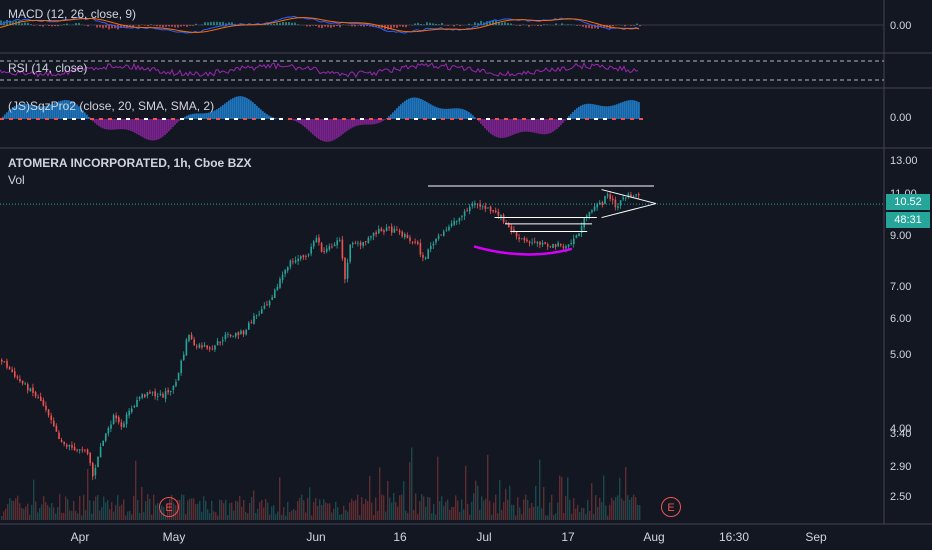 Image resolution: width=932 pixels, height=550 pixels. Describe the element at coordinates (671, 507) in the screenshot. I see `earnings-marker-aug: E` at that location.